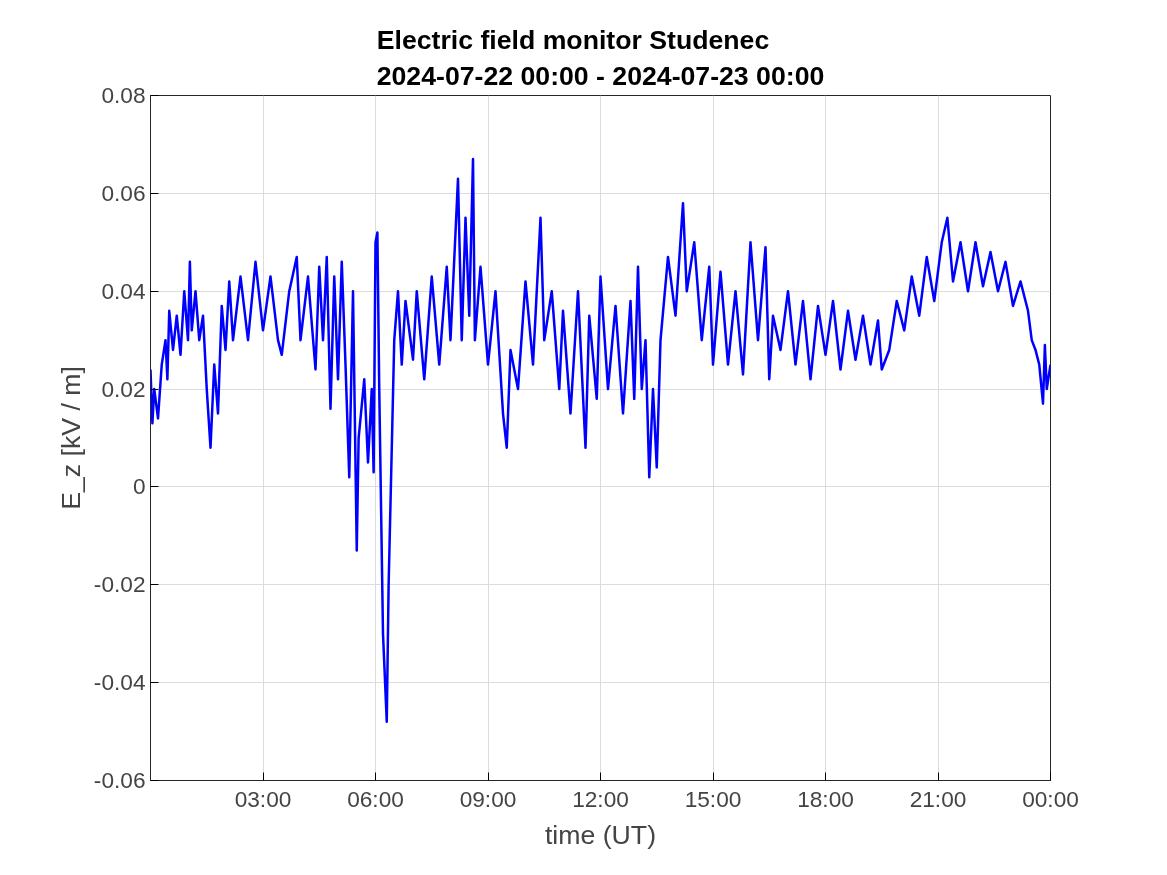 The width and height of the screenshot is (1167, 875). I want to click on x-tick-label: 00:00, so click(1050, 798).